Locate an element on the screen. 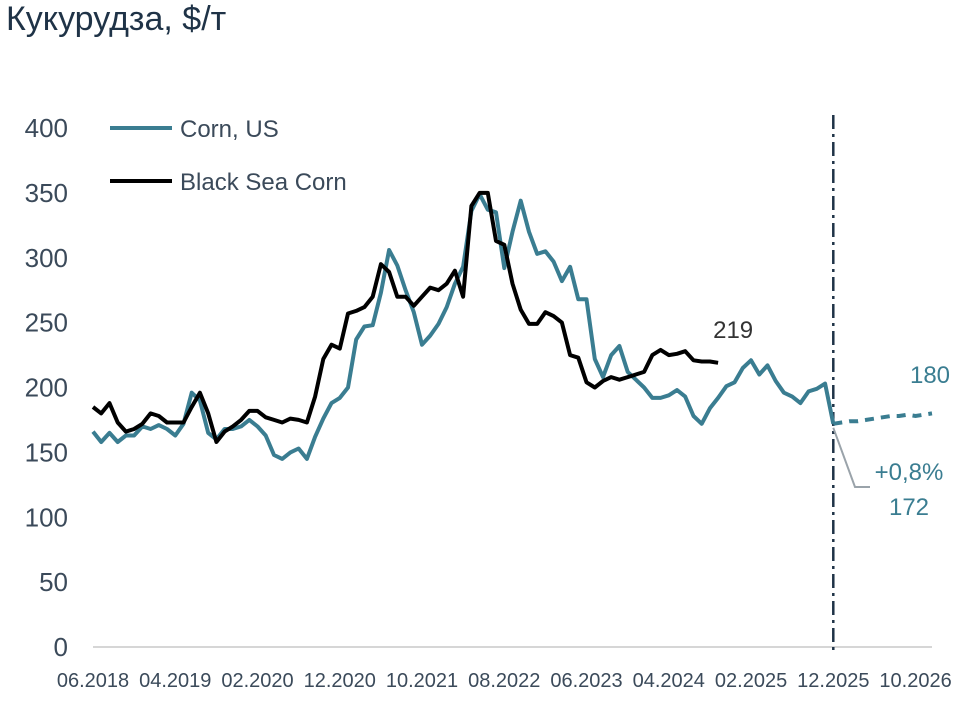  x-tick-label: 04.2024 is located at coordinates (669, 681).